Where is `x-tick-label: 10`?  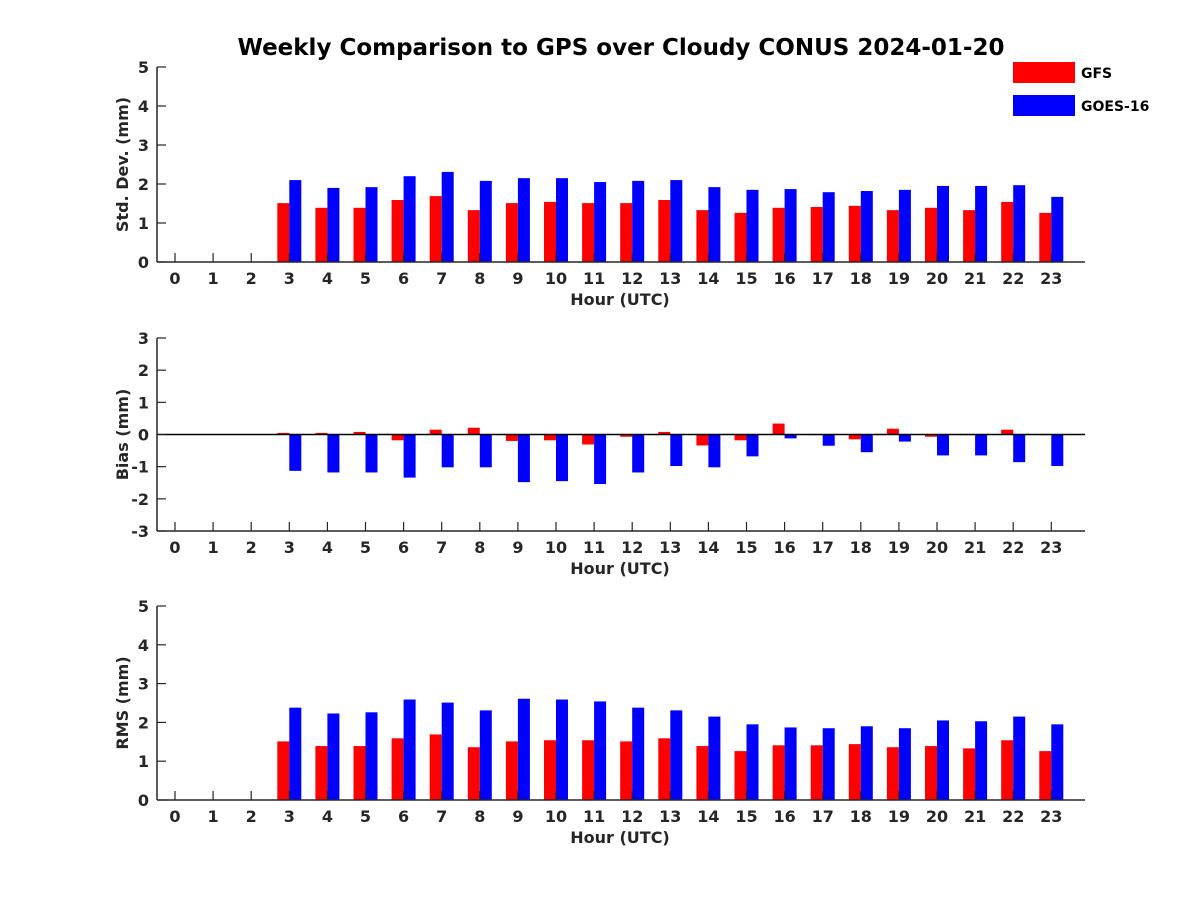
x-tick-label: 10 is located at coordinates (556, 816).